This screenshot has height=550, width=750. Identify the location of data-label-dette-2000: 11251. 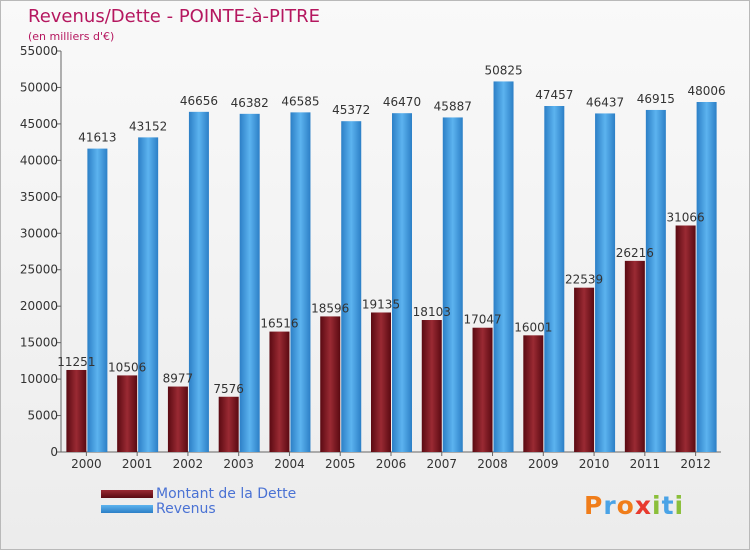
(76, 362).